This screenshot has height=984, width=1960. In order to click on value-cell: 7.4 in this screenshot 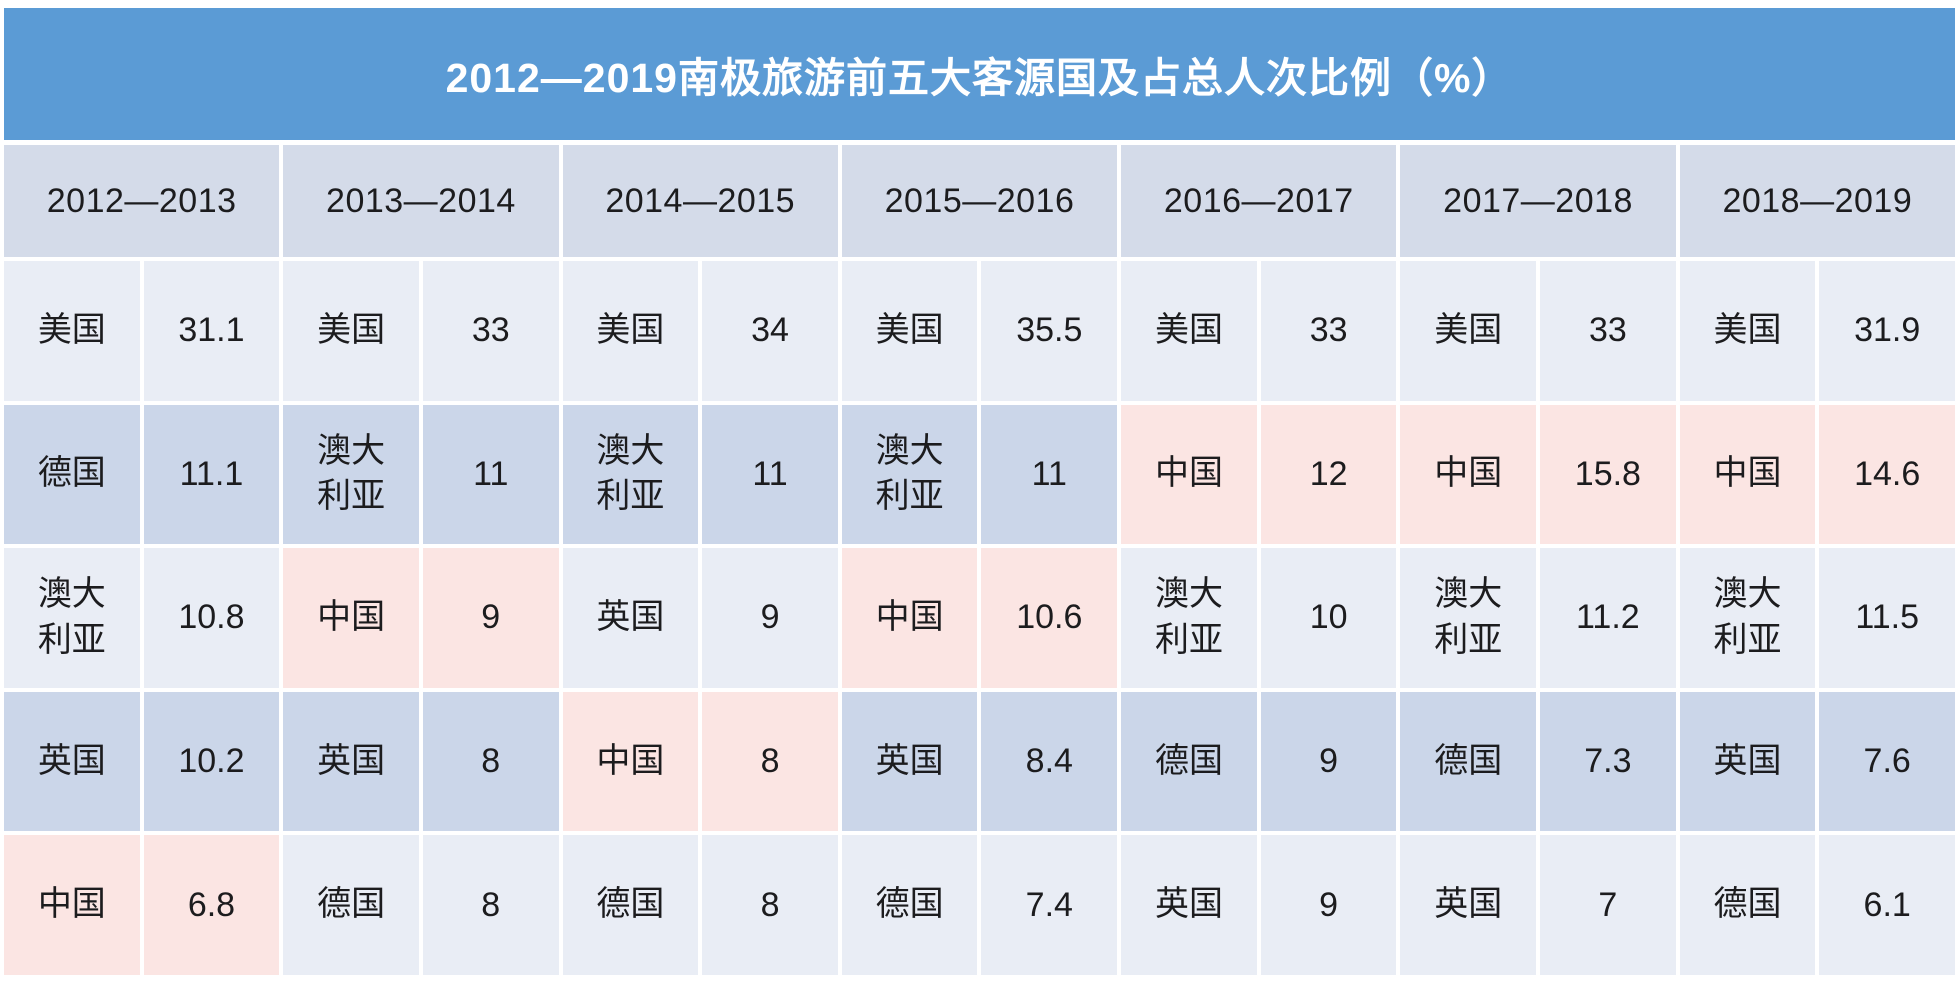, I will do `click(1049, 905)`.